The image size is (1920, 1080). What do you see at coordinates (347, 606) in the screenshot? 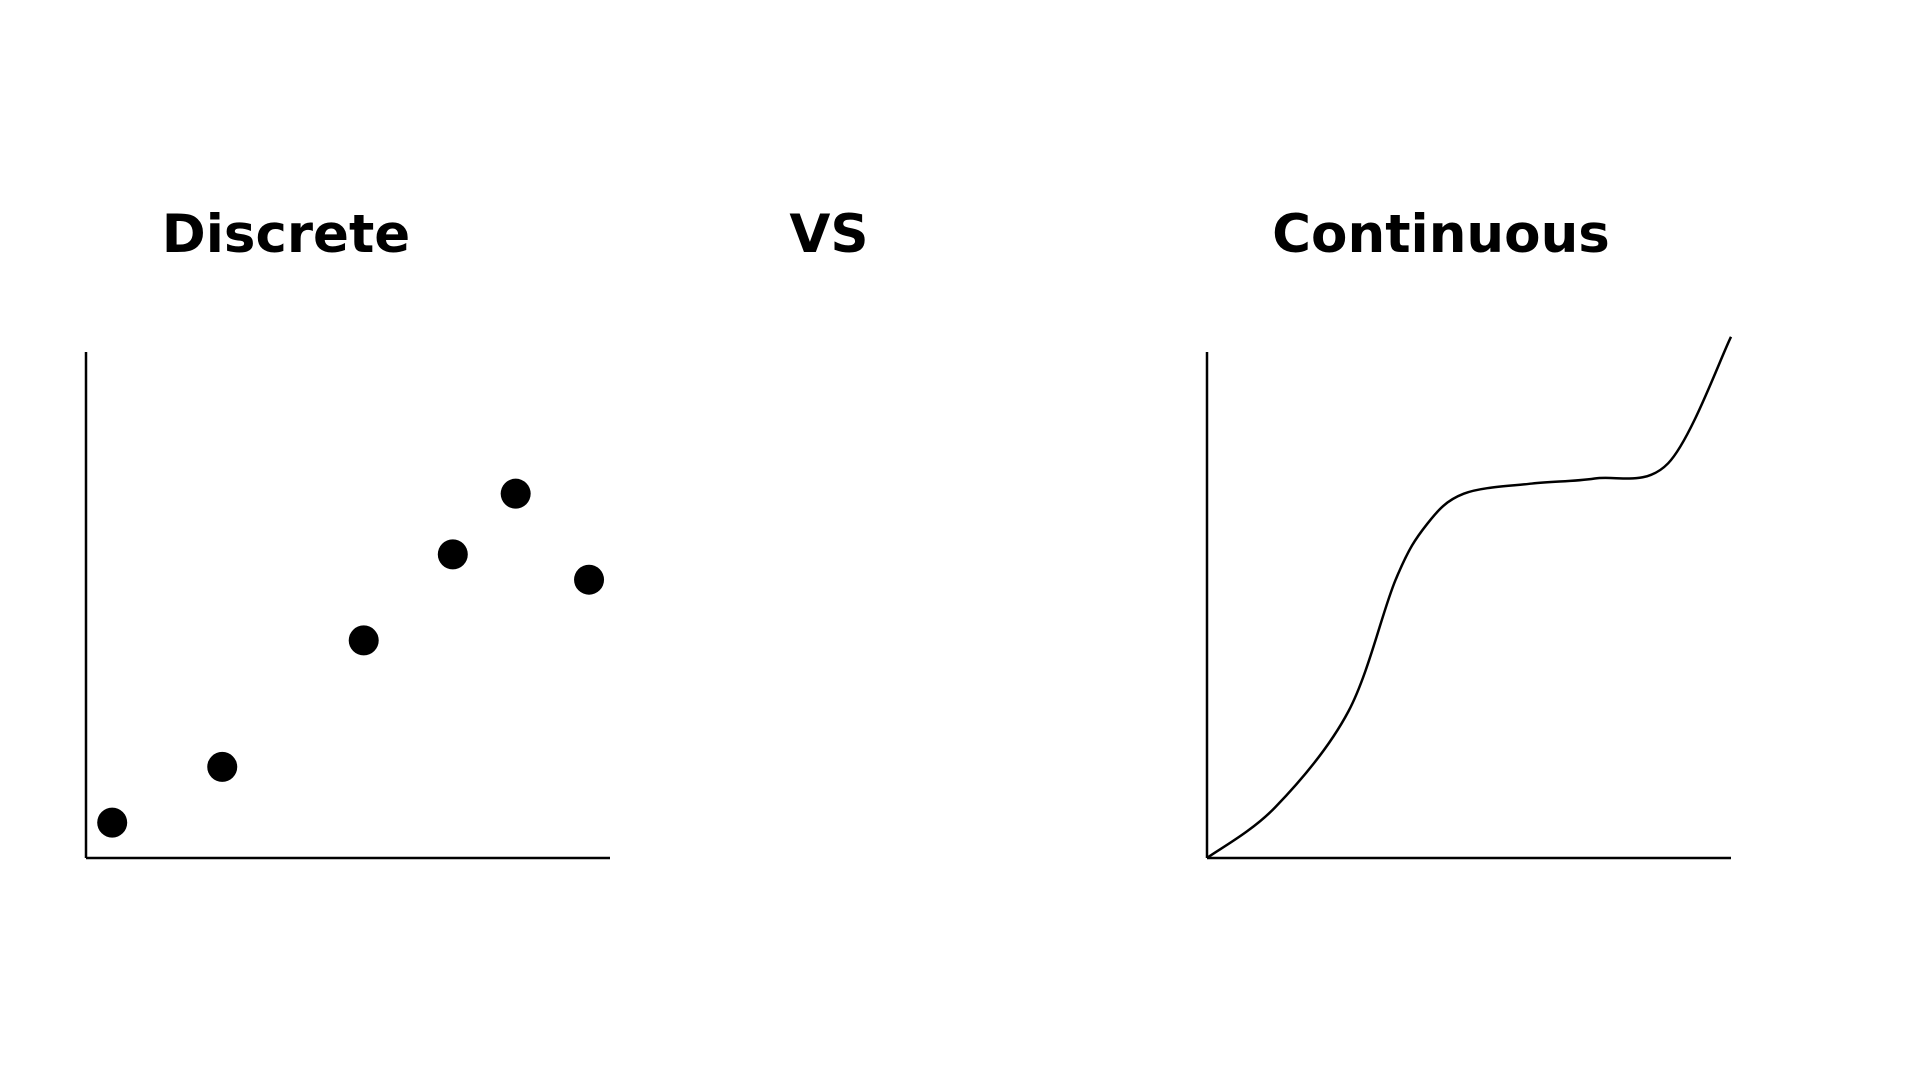
I see `discrete-scatter-chart` at bounding box center [347, 606].